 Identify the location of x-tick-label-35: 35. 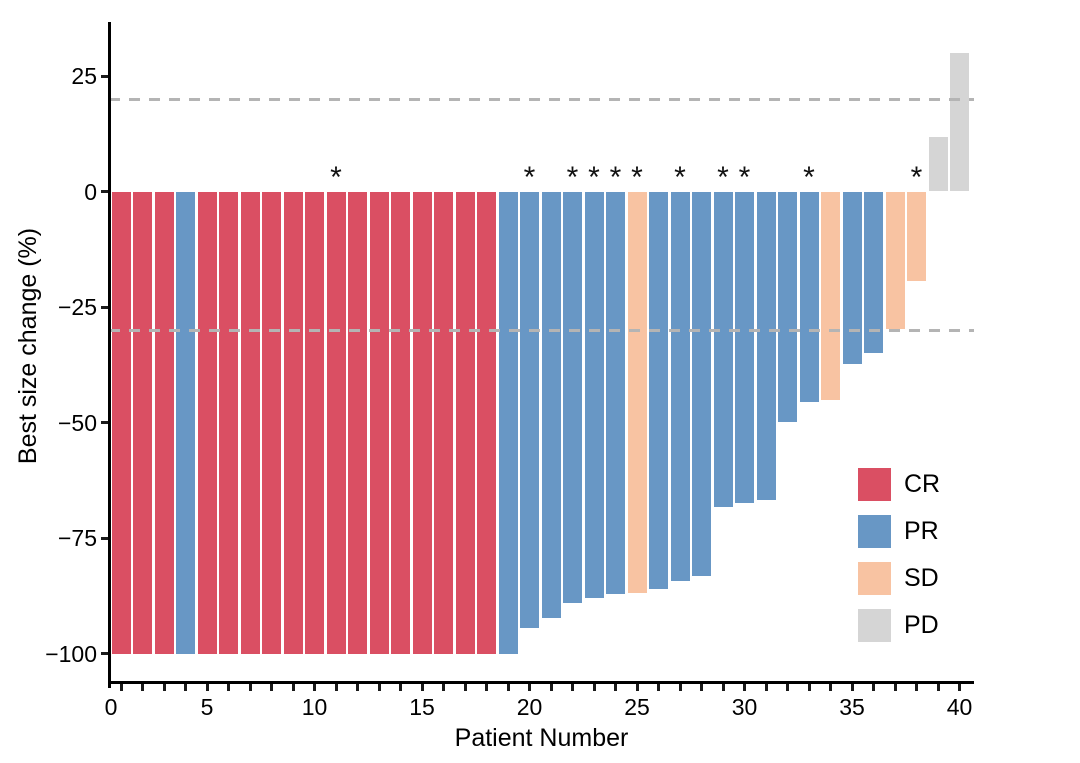
(852, 707).